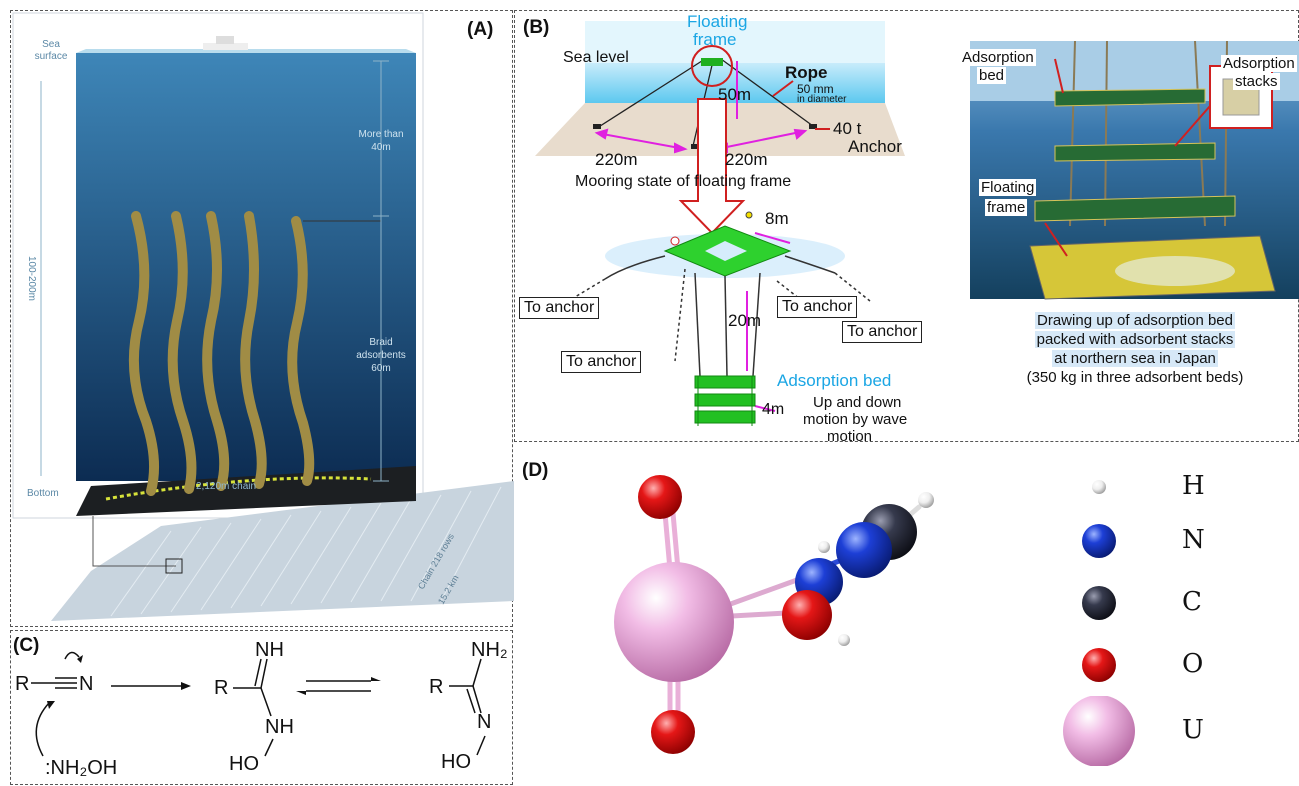  Describe the element at coordinates (381, 147) in the screenshot. I see `label-depth-40m: 40m` at that location.